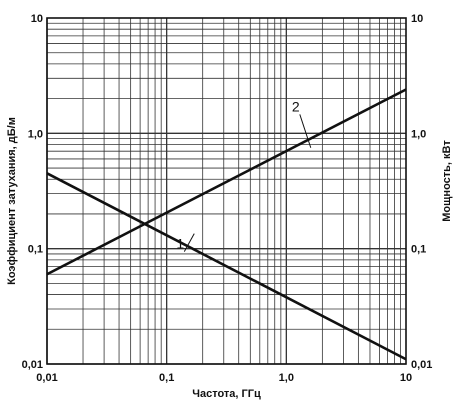 The width and height of the screenshot is (459, 414). Describe the element at coordinates (35, 134) in the screenshot. I see `y-tick-label-left: 1,0` at that location.